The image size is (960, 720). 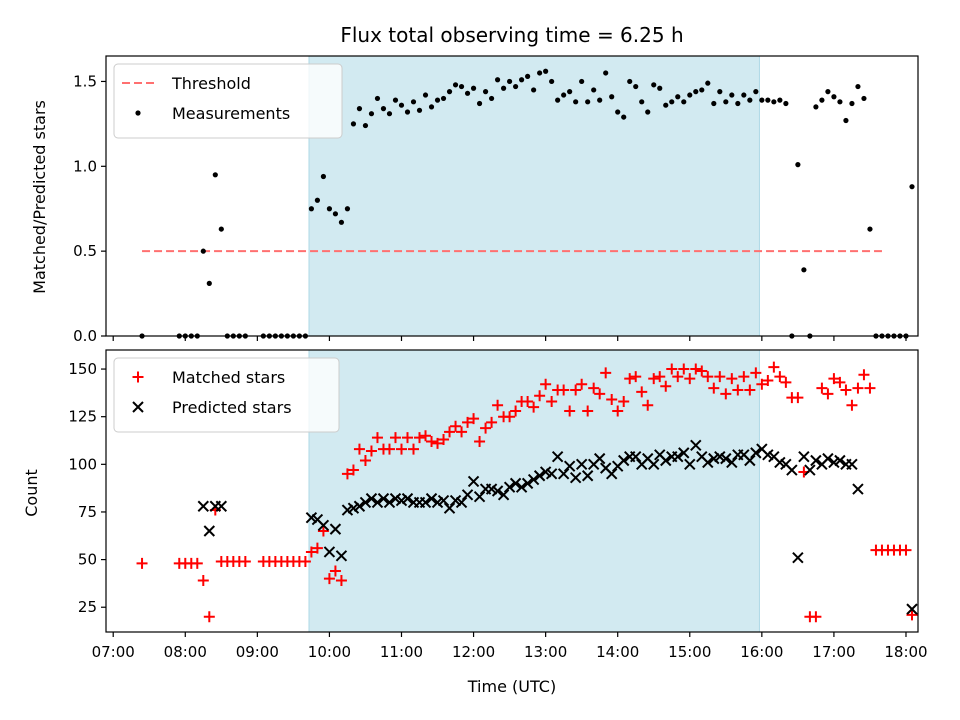 I want to click on bottom-y-axis-label: Count, so click(x=31, y=493).